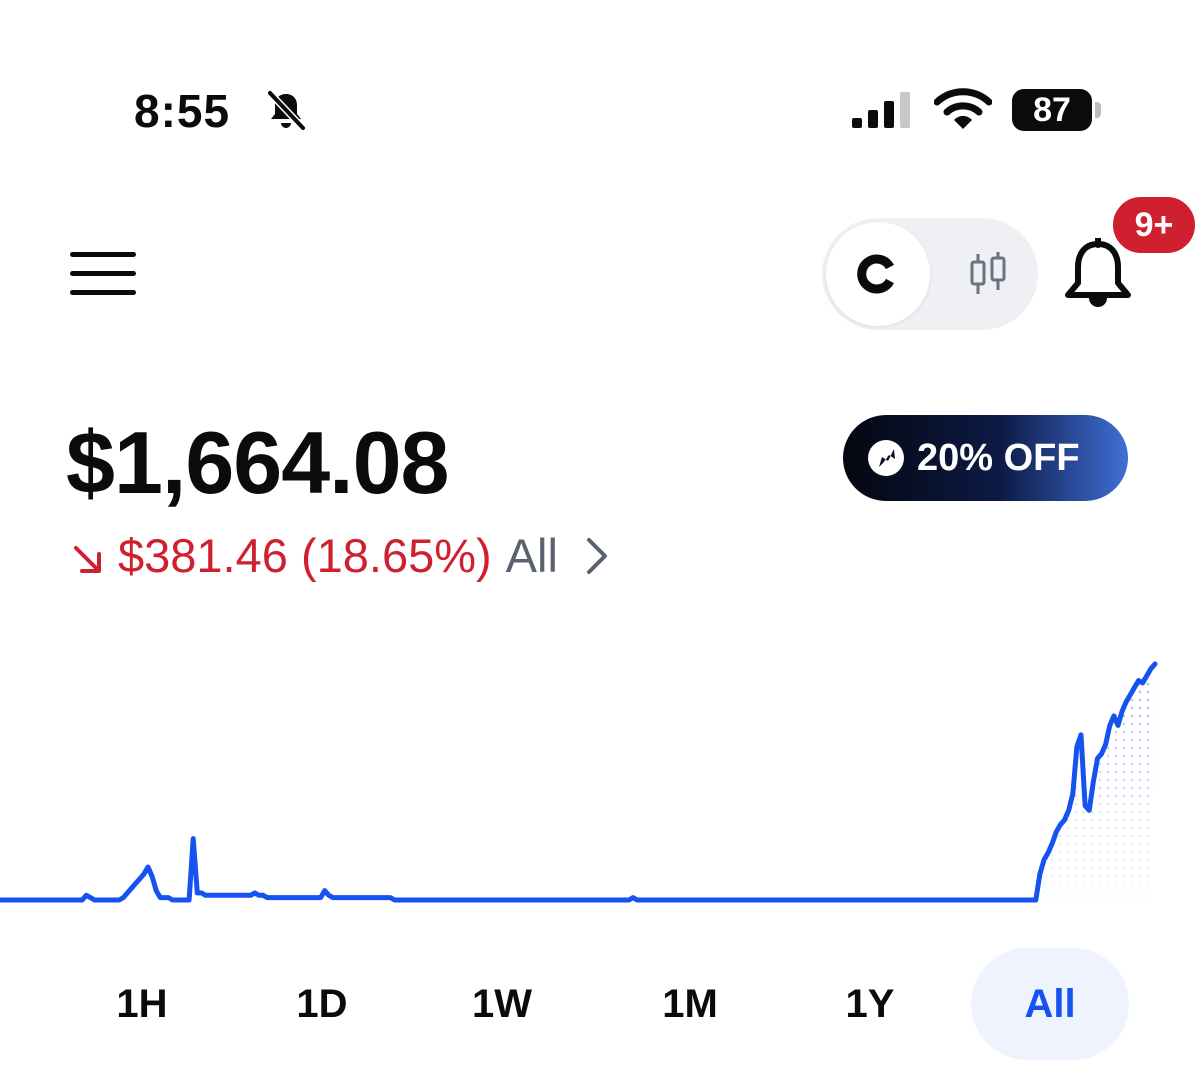  Describe the element at coordinates (1098, 275) in the screenshot. I see `bell-icon` at that location.